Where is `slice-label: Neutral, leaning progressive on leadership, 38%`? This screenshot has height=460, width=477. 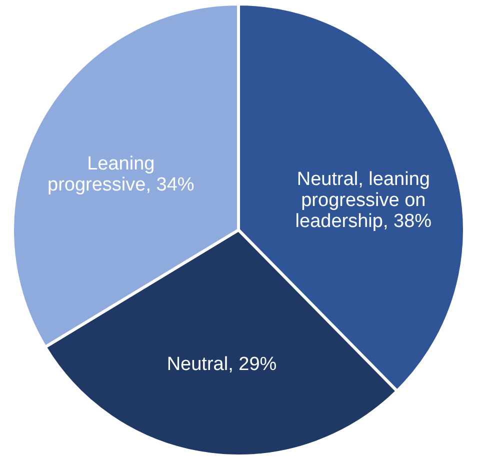
slice-label: Neutral, leaning progressive on leadership, 38% is located at coordinates (363, 200).